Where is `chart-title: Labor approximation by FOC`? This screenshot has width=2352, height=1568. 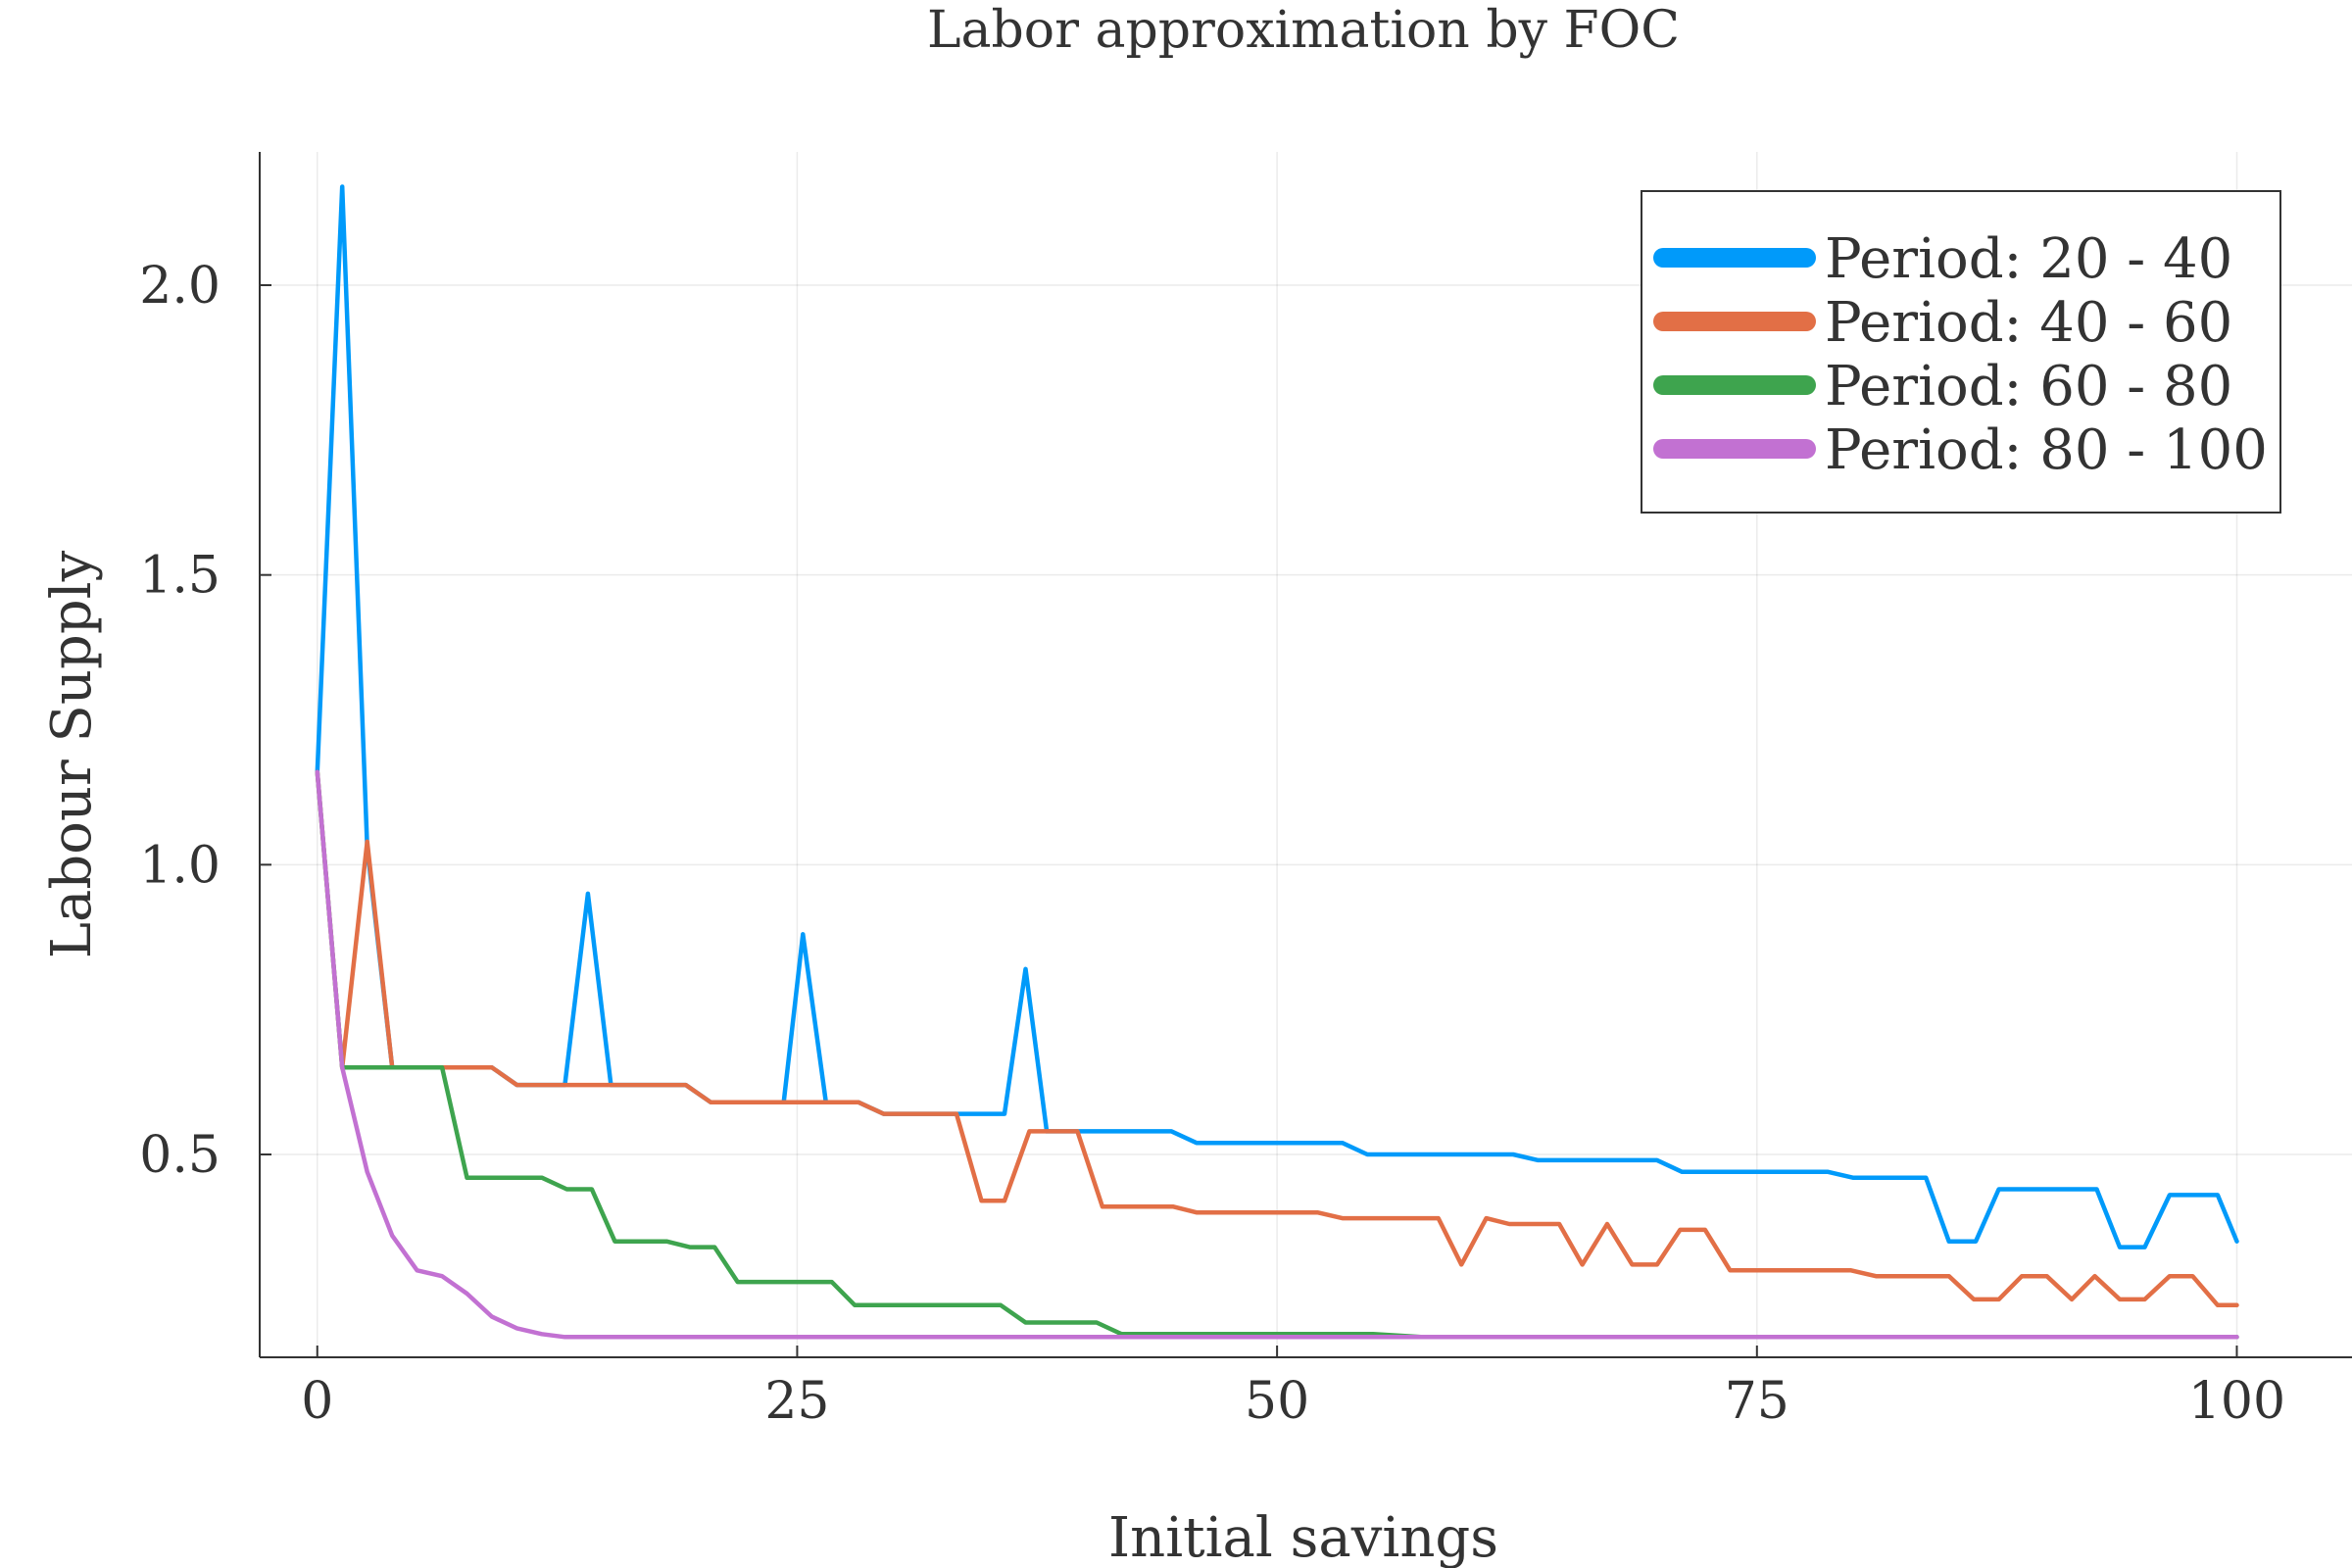 chart-title: Labor approximation by FOC is located at coordinates (1303, 30).